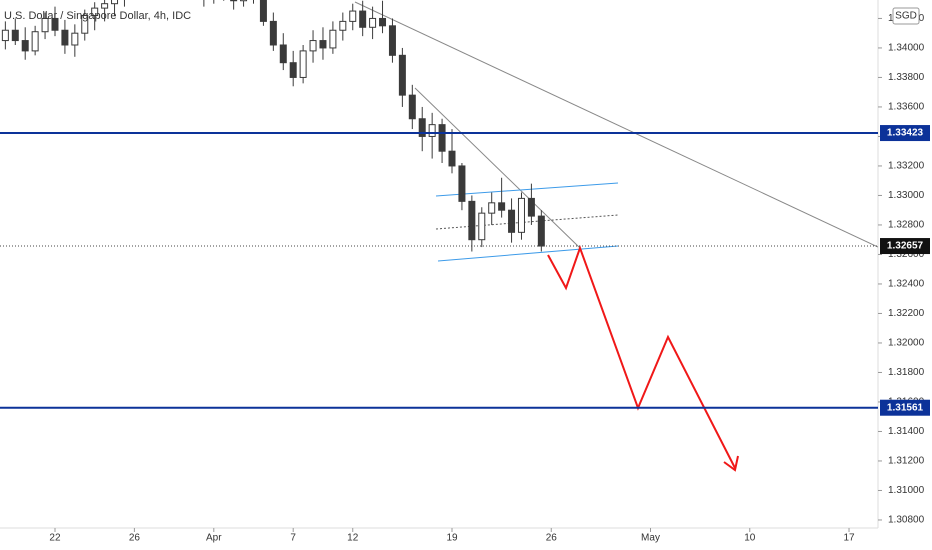 The height and width of the screenshot is (550, 932). What do you see at coordinates (214, 538) in the screenshot?
I see `x-tick-label: Apr` at bounding box center [214, 538].